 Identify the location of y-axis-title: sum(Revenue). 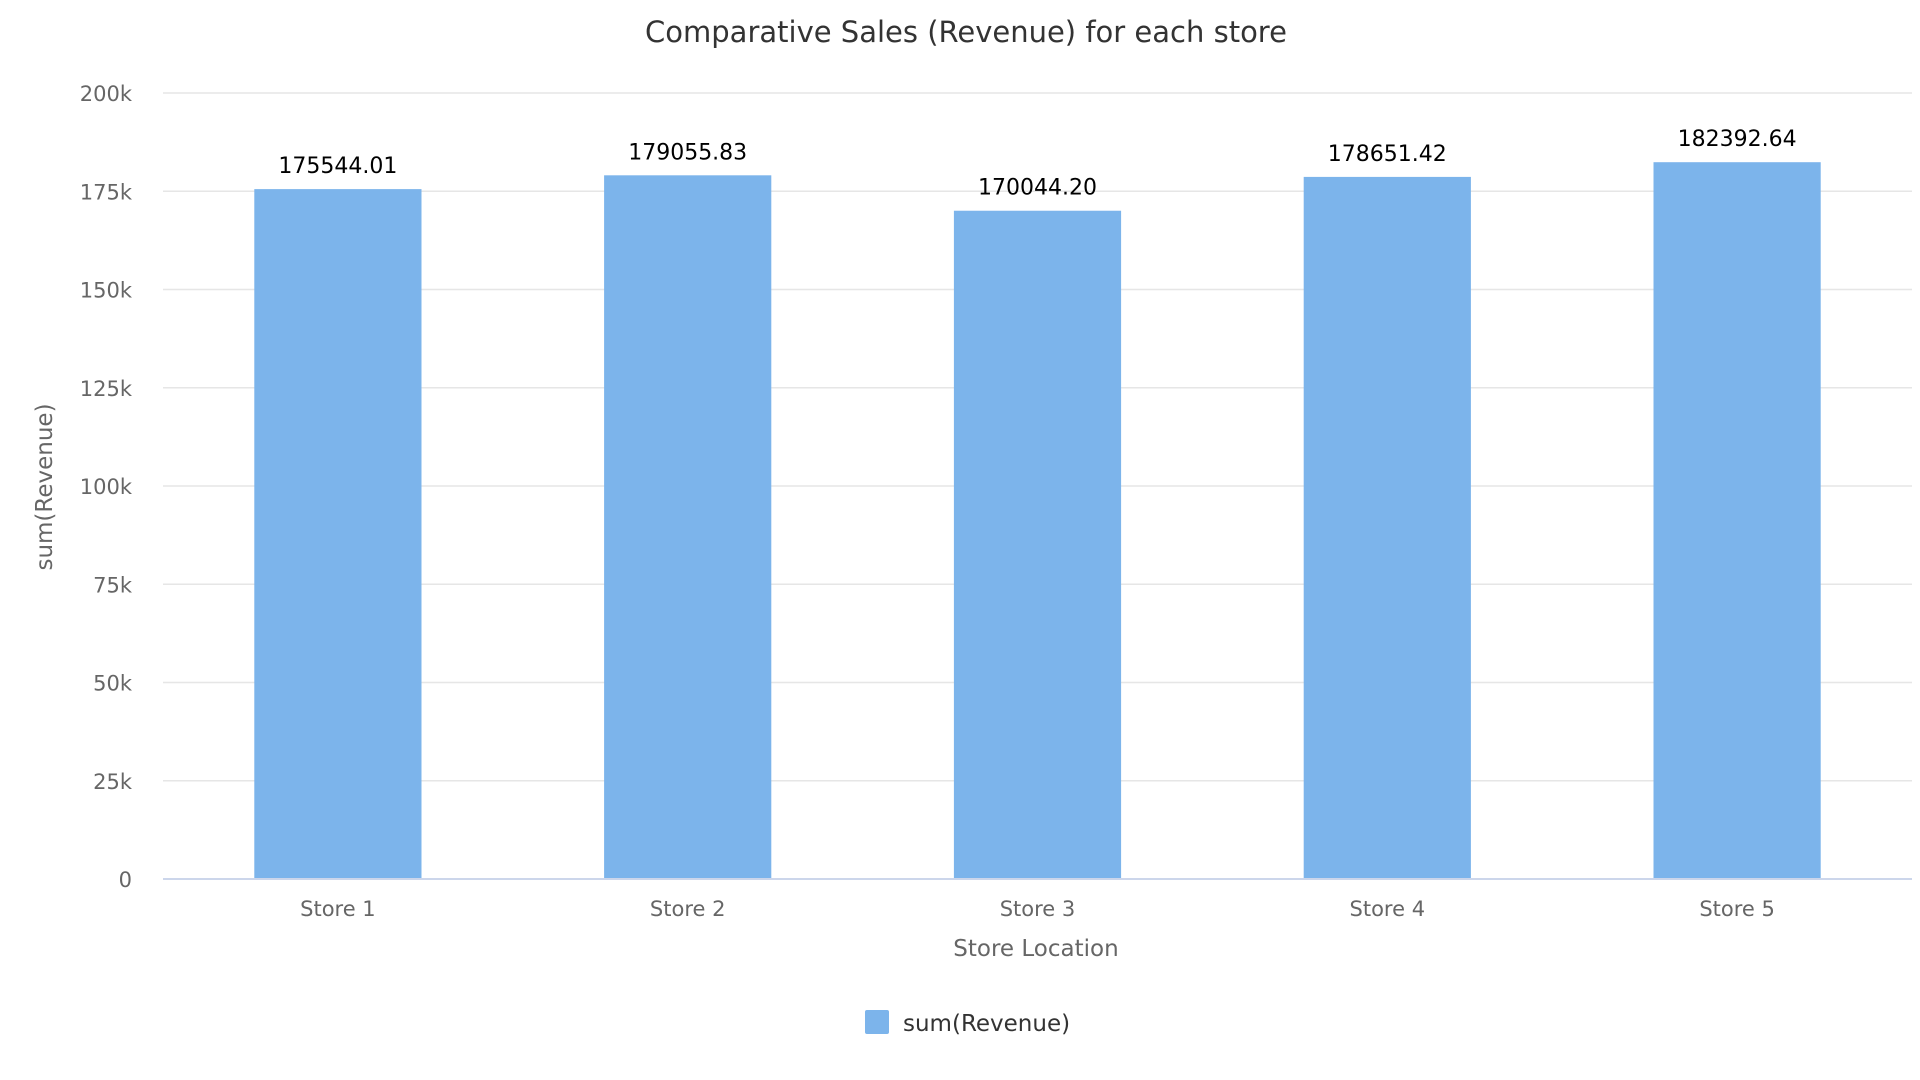
(45, 486).